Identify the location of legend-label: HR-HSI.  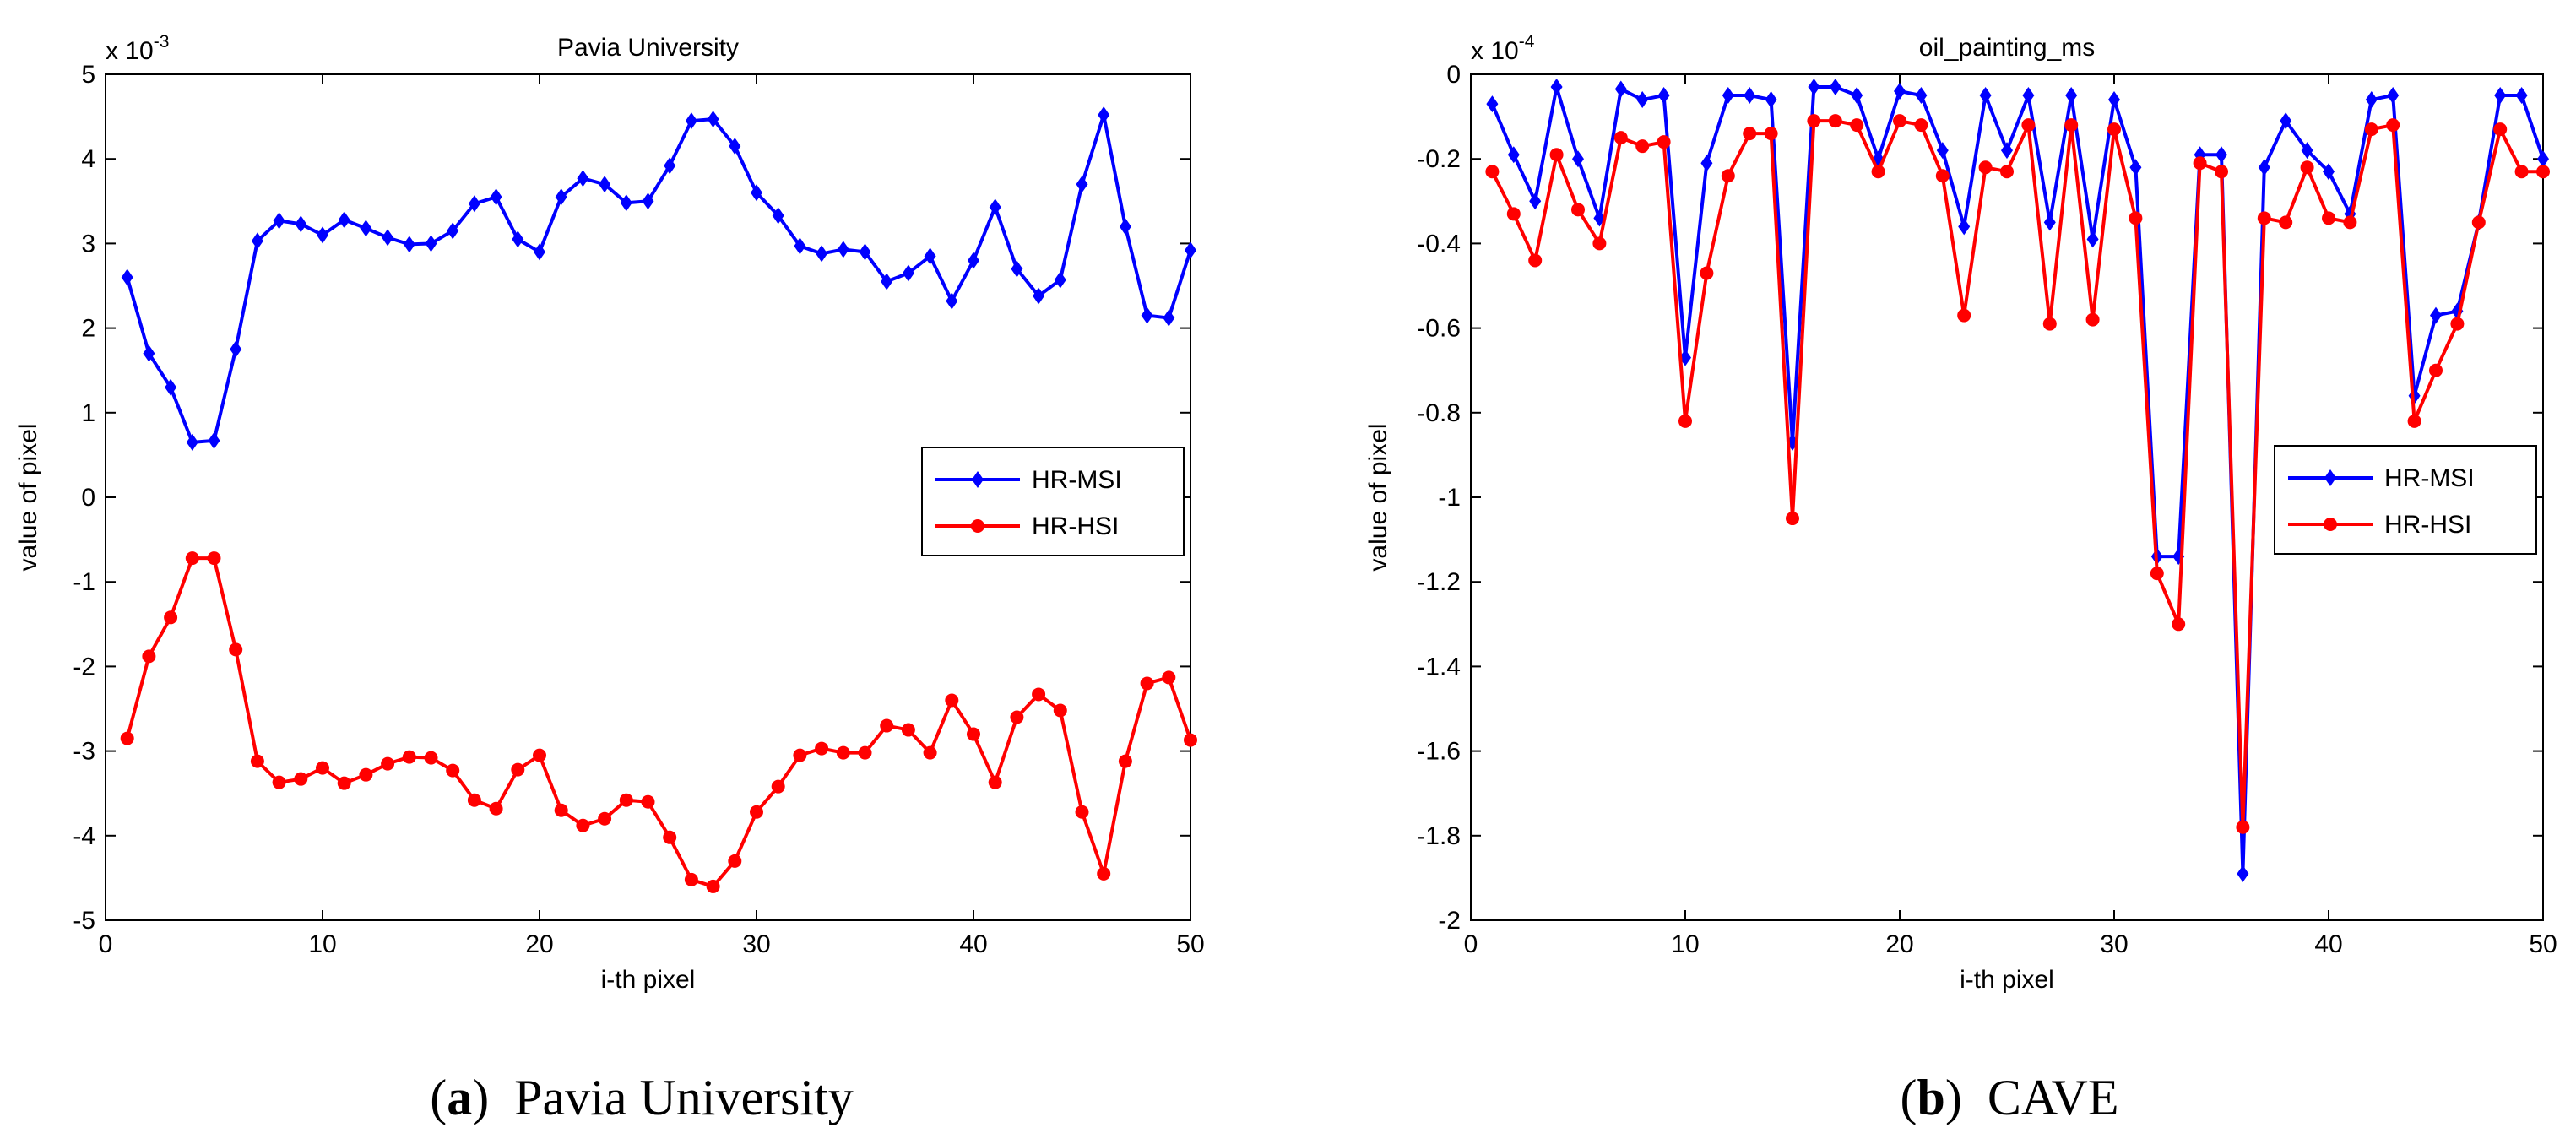
(2427, 525).